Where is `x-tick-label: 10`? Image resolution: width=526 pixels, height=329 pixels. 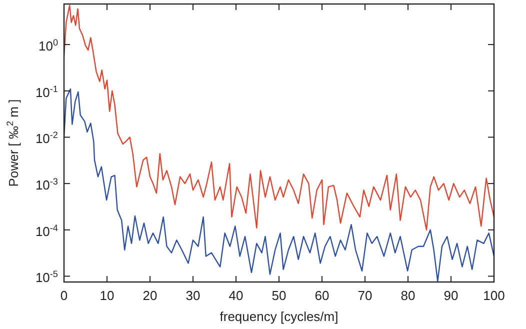
x-tick-label: 10 is located at coordinates (107, 295).